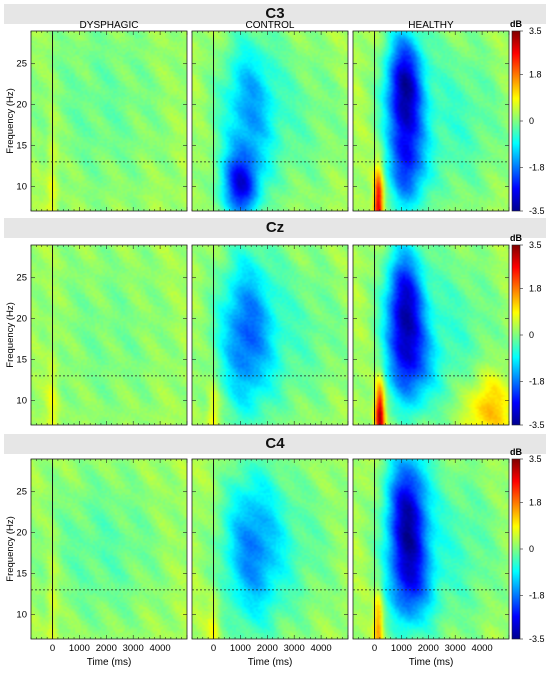 This screenshot has height=681, width=550. What do you see at coordinates (527, 545) in the screenshot?
I see `colorbar-c4: dB 3.5 1.8 0 -1.8 -3.5` at bounding box center [527, 545].